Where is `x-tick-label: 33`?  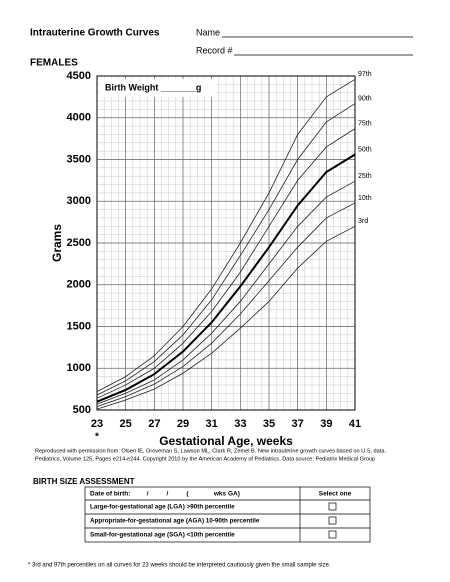
x-tick-label: 33 is located at coordinates (240, 424).